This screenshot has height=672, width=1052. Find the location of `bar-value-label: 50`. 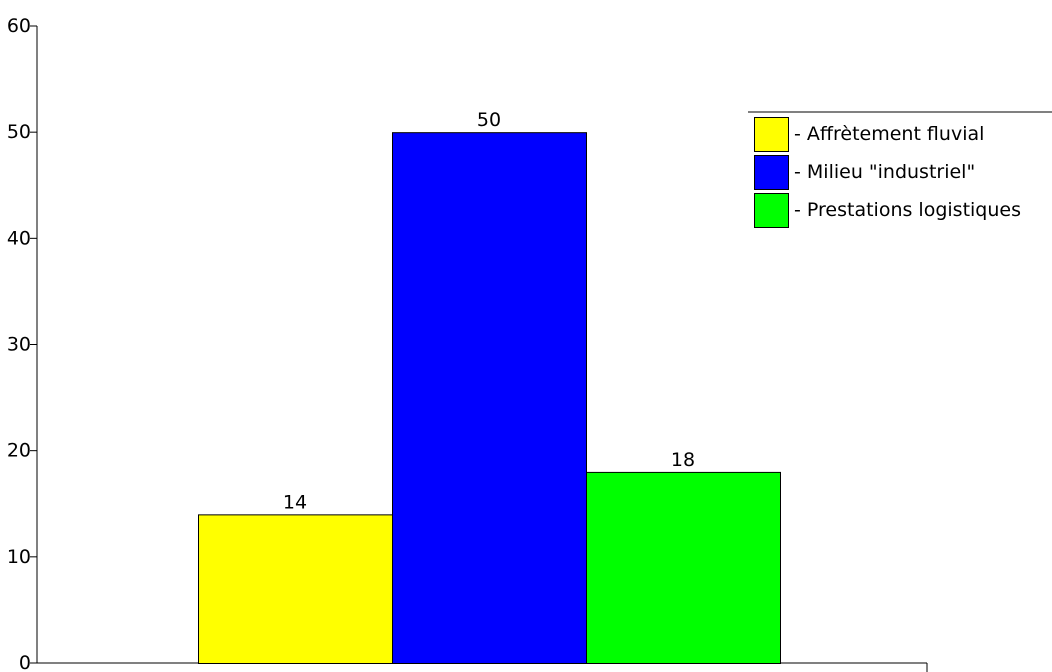

bar-value-label: 50 is located at coordinates (489, 120).